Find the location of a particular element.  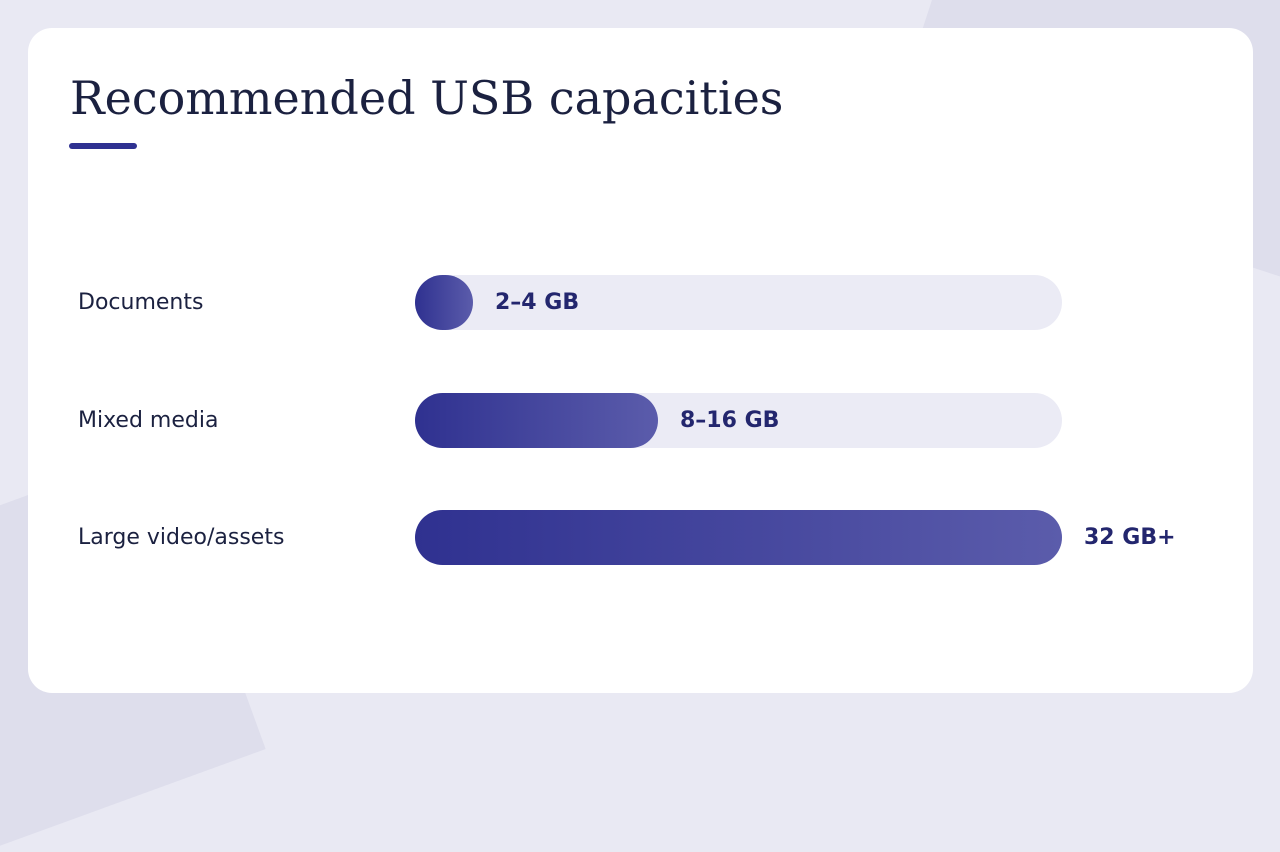

bar-mixed-media is located at coordinates (536, 420).